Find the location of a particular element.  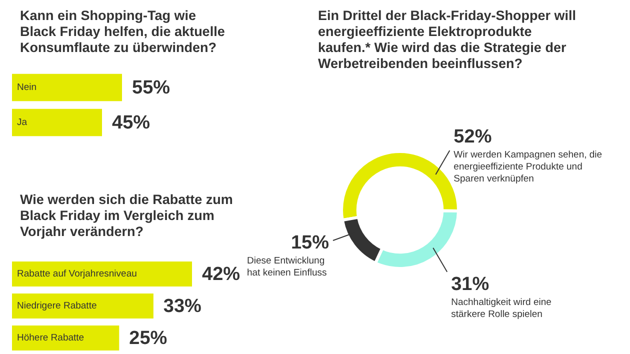

chart-title: Kann ein Shopping-Tag wie Black Friday helfen, die aktuelle Konsumflaute zu überwinden? is located at coordinates (123, 32).